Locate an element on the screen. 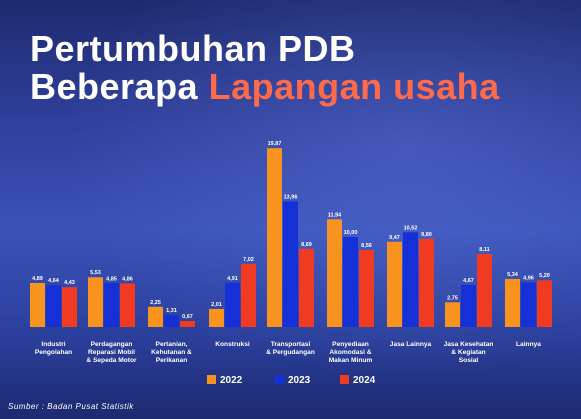 The width and height of the screenshot is (581, 419). value-label-2024-5: 8,56 is located at coordinates (366, 246).